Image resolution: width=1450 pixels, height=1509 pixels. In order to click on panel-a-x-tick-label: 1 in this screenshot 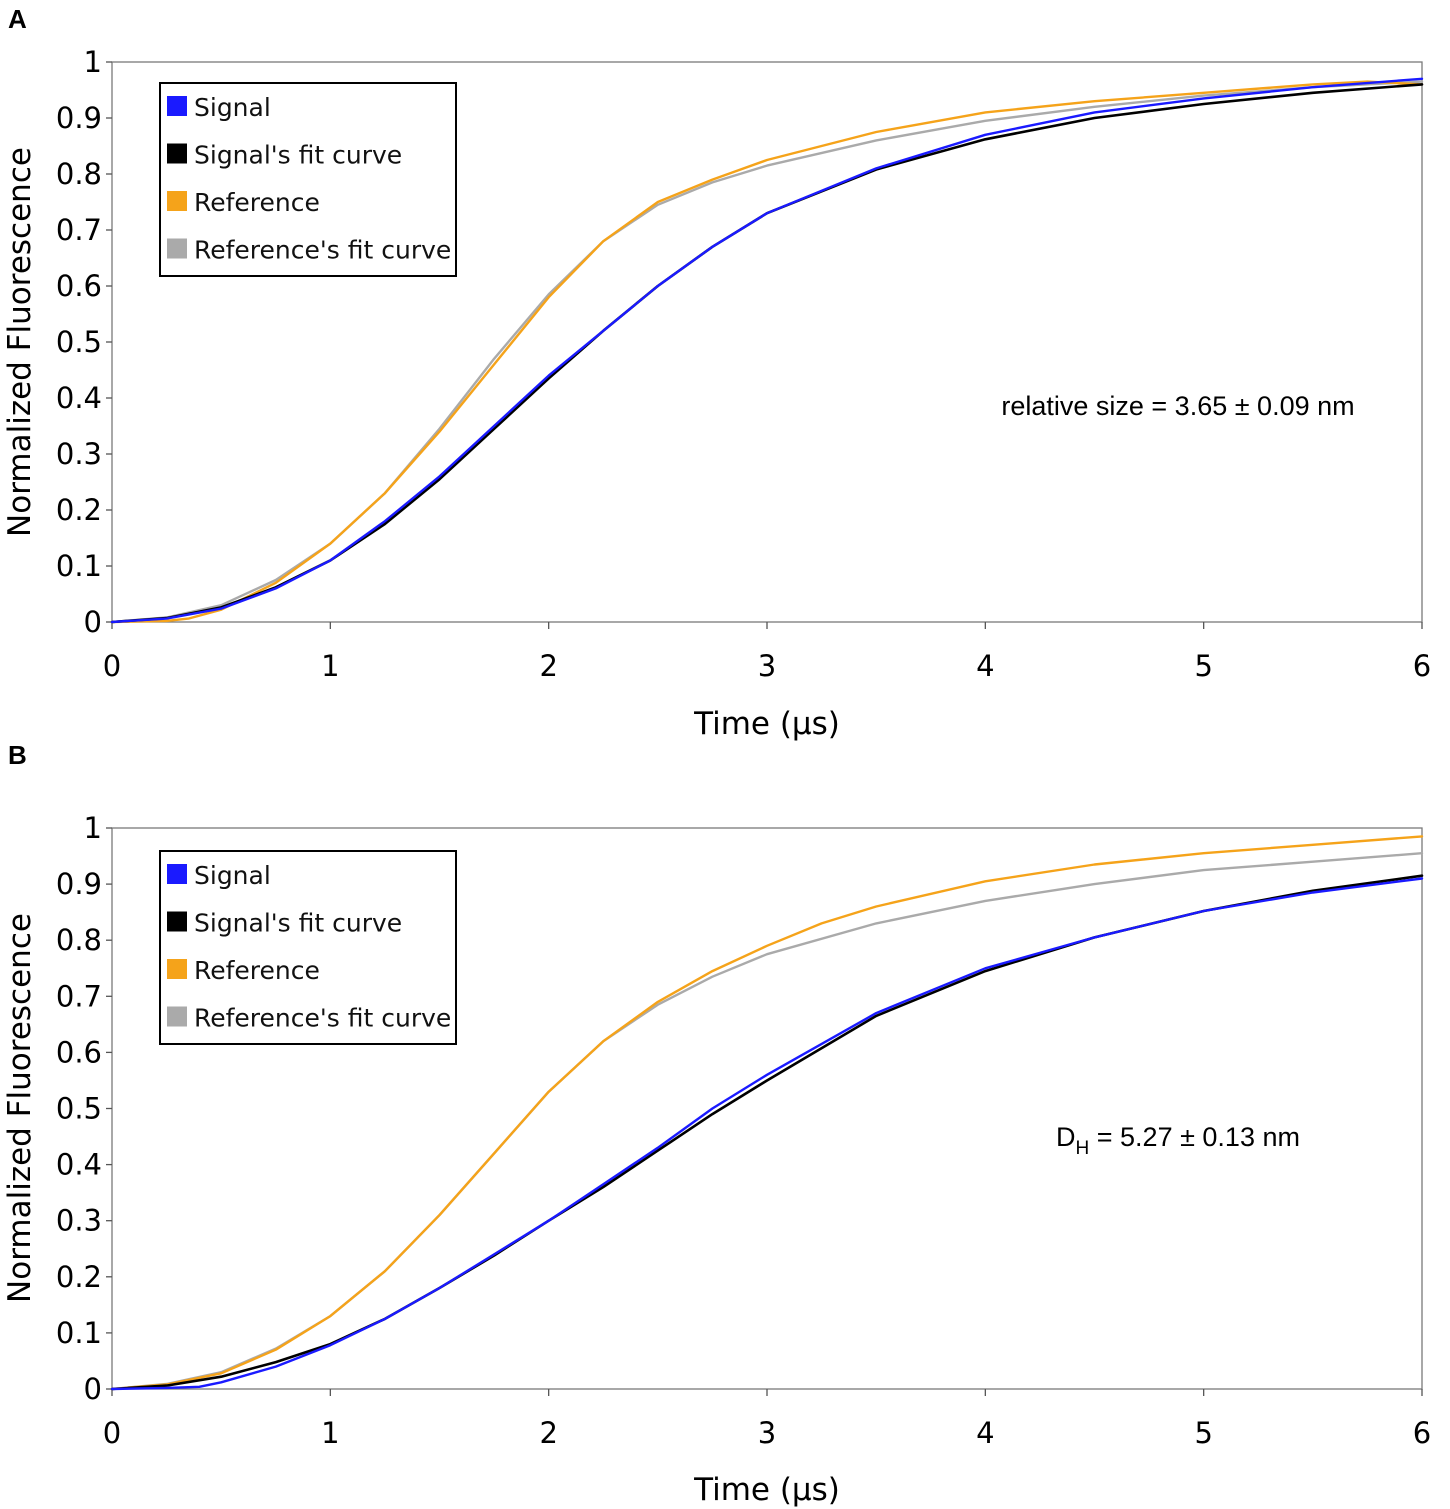, I will do `click(330, 666)`.